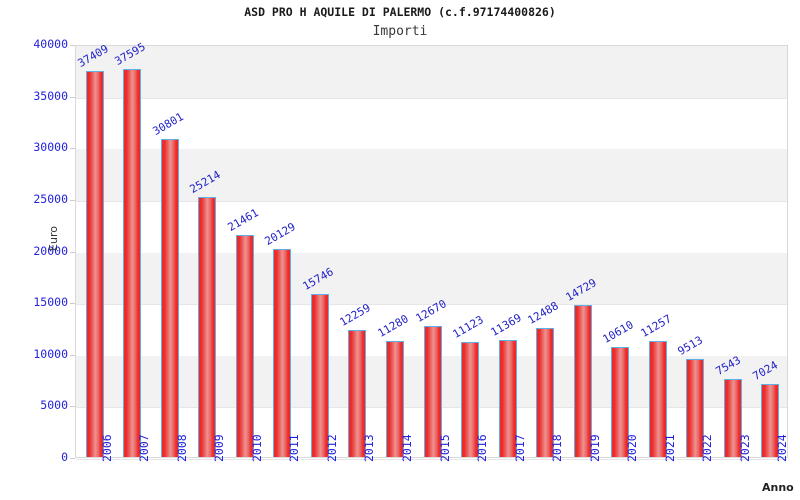 The height and width of the screenshot is (500, 800). Describe the element at coordinates (219, 448) in the screenshot. I see `x-tick-label: 2009` at that location.